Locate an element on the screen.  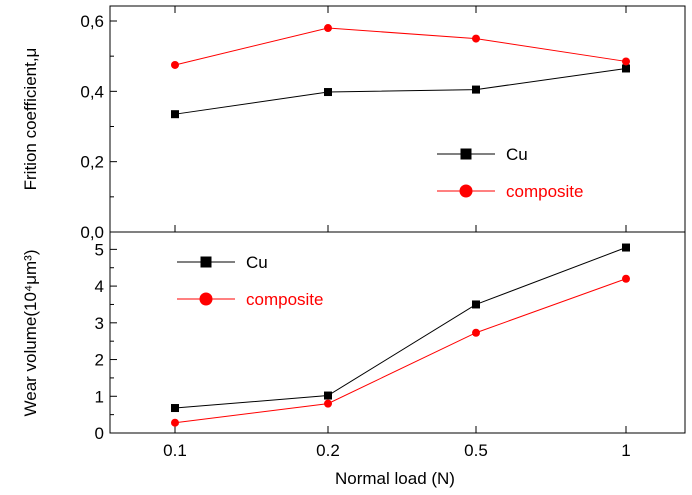
top-legend-label-1: composite is located at coordinates (544, 191).